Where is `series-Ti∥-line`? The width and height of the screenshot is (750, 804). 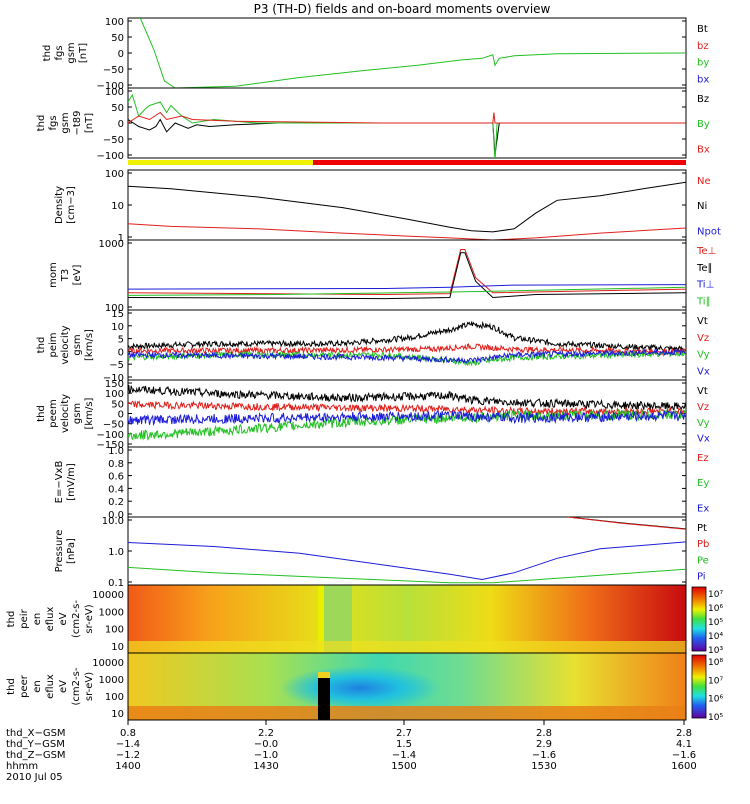 series-Ti∥-line is located at coordinates (407, 291).